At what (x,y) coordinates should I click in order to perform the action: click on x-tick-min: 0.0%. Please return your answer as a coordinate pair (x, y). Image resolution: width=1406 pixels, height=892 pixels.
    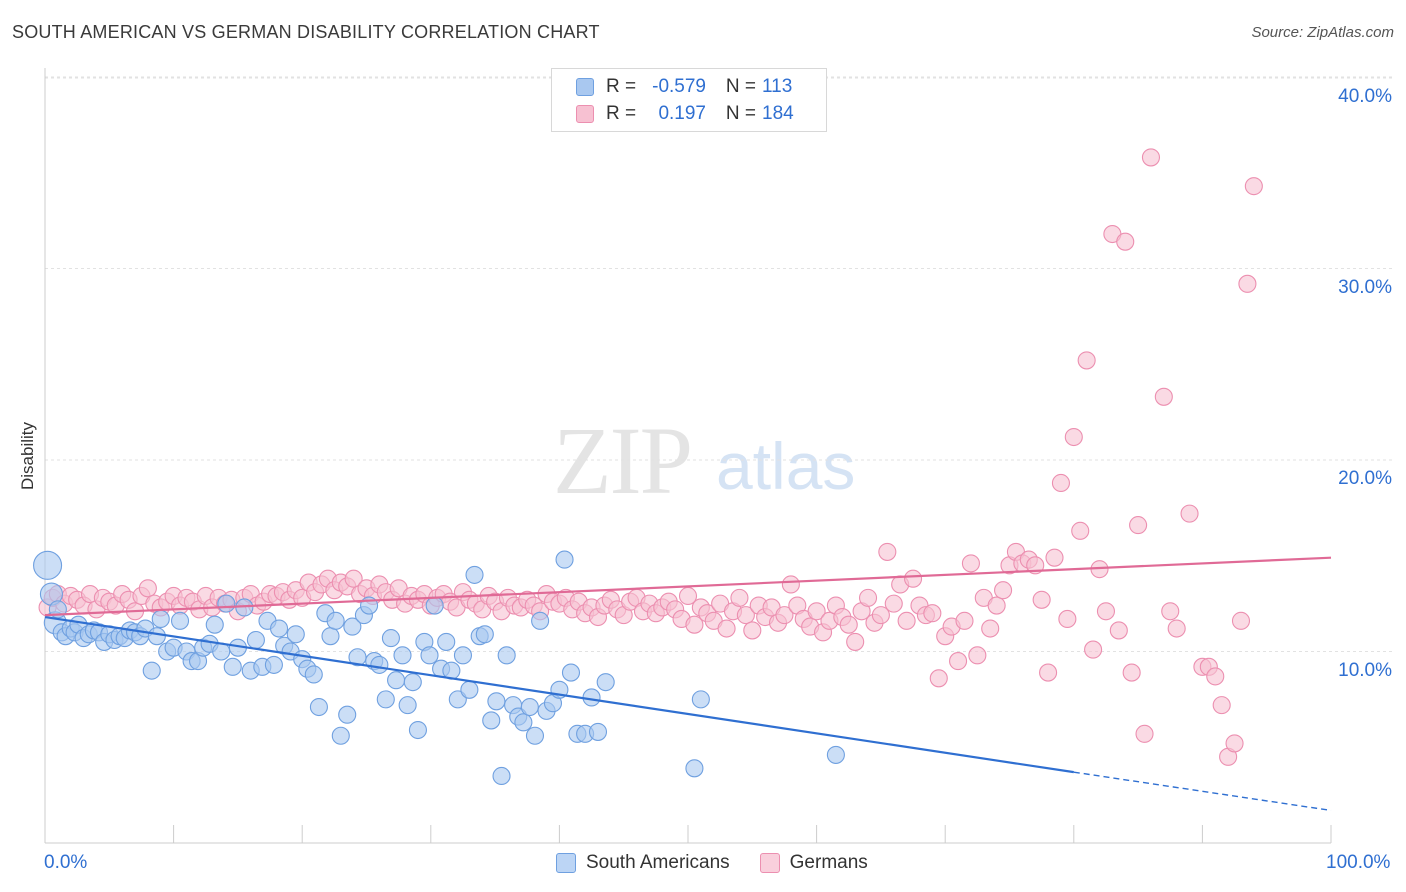
    Looking at the image, I should click on (66, 862).